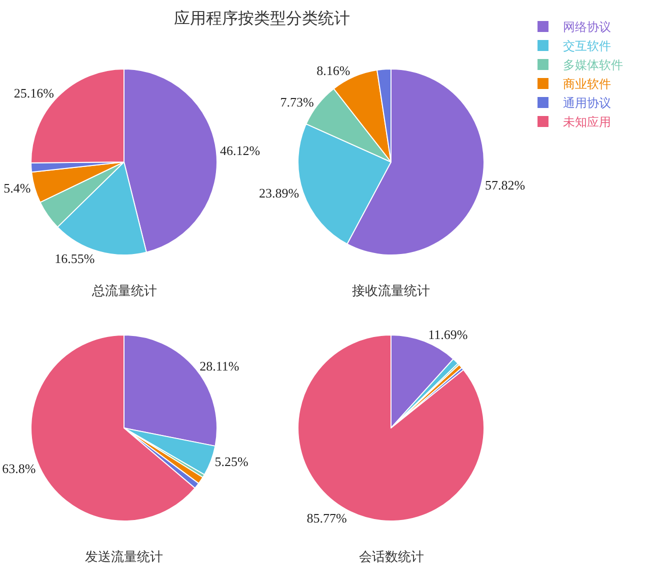 The image size is (646, 569). I want to click on legend-label: 多媒体软件, so click(593, 65).